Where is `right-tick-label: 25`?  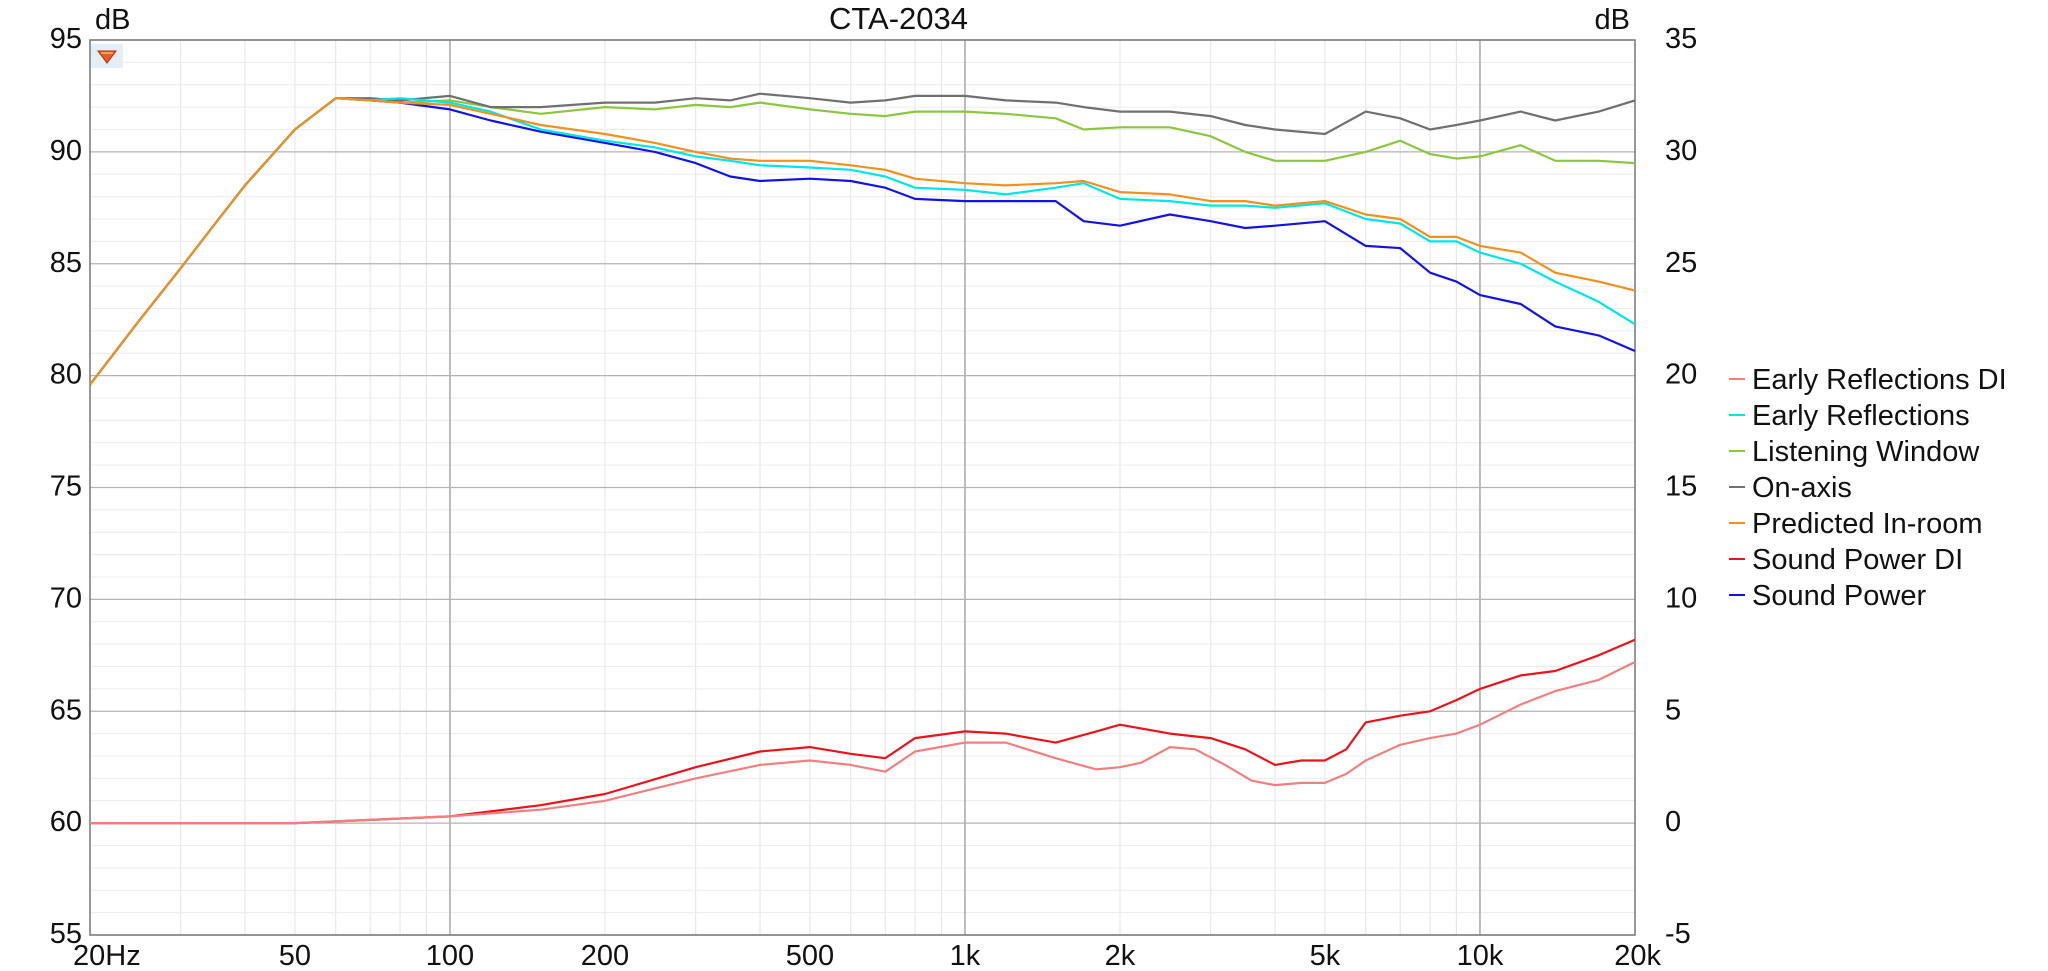
right-tick-label: 25 is located at coordinates (1681, 263).